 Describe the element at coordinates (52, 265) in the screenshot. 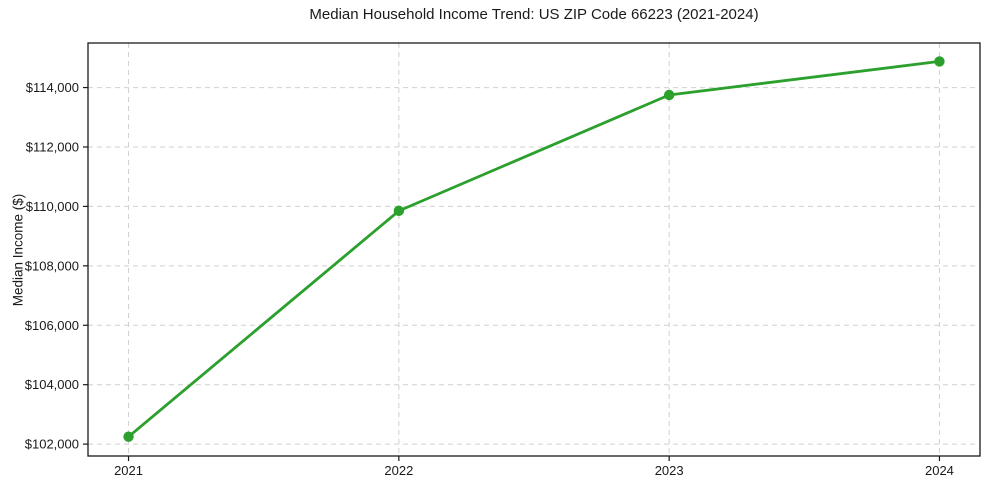

I see `y-tick-label: $108,000` at that location.